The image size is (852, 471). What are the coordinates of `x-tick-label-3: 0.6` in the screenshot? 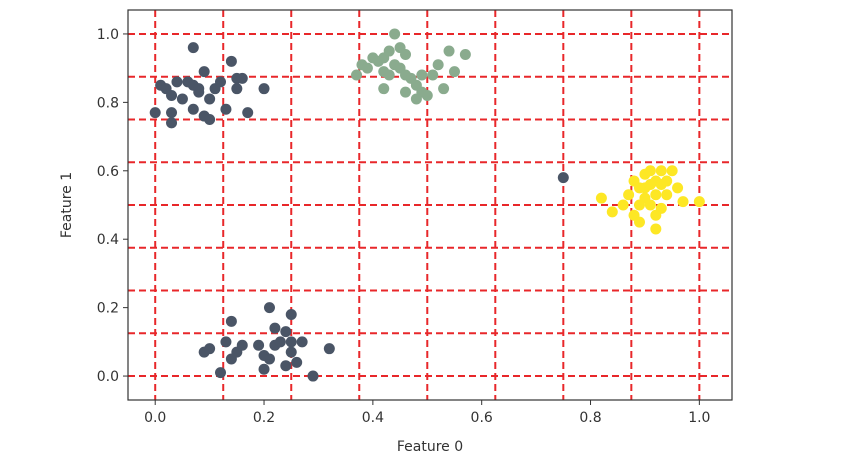 It's located at (482, 418).